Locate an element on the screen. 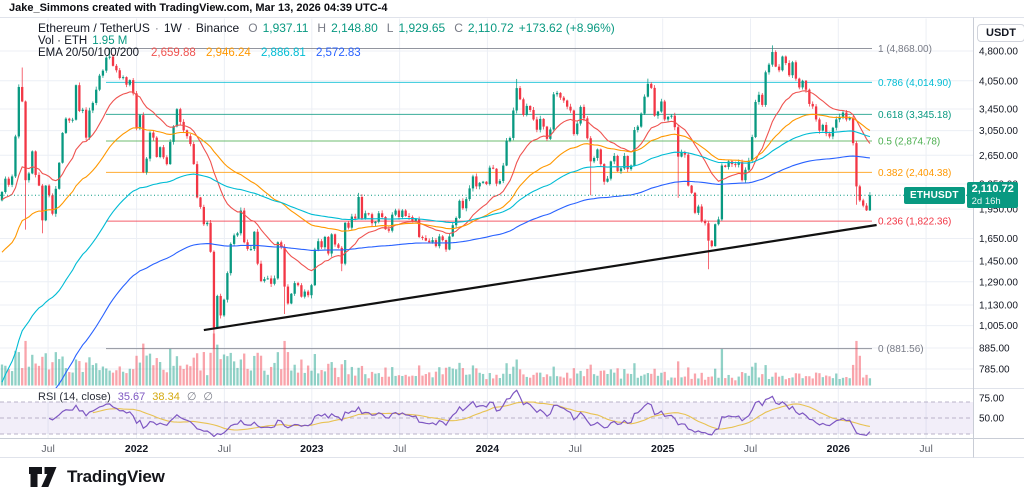 The height and width of the screenshot is (502, 1024). price-tick-label: 4,050.00 is located at coordinates (998, 81).